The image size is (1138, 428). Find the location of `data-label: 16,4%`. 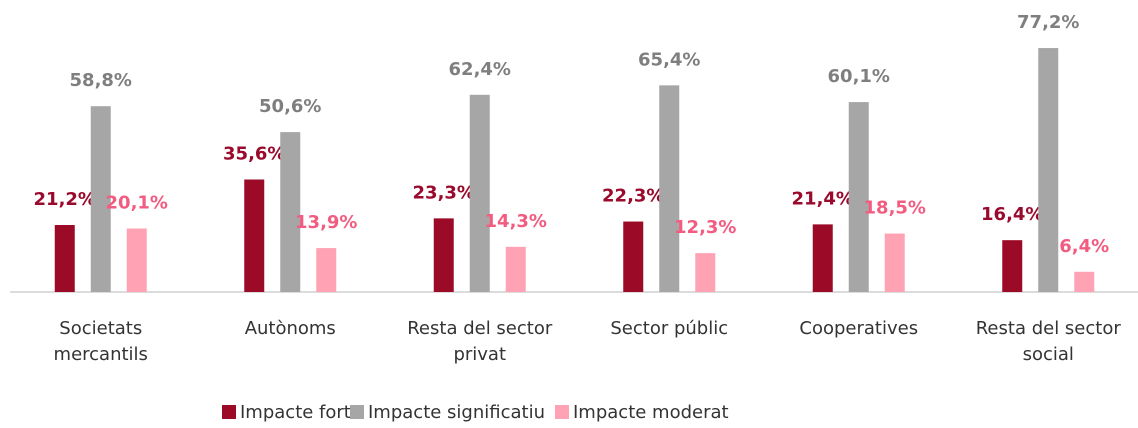

data-label: 16,4% is located at coordinates (1012, 214).